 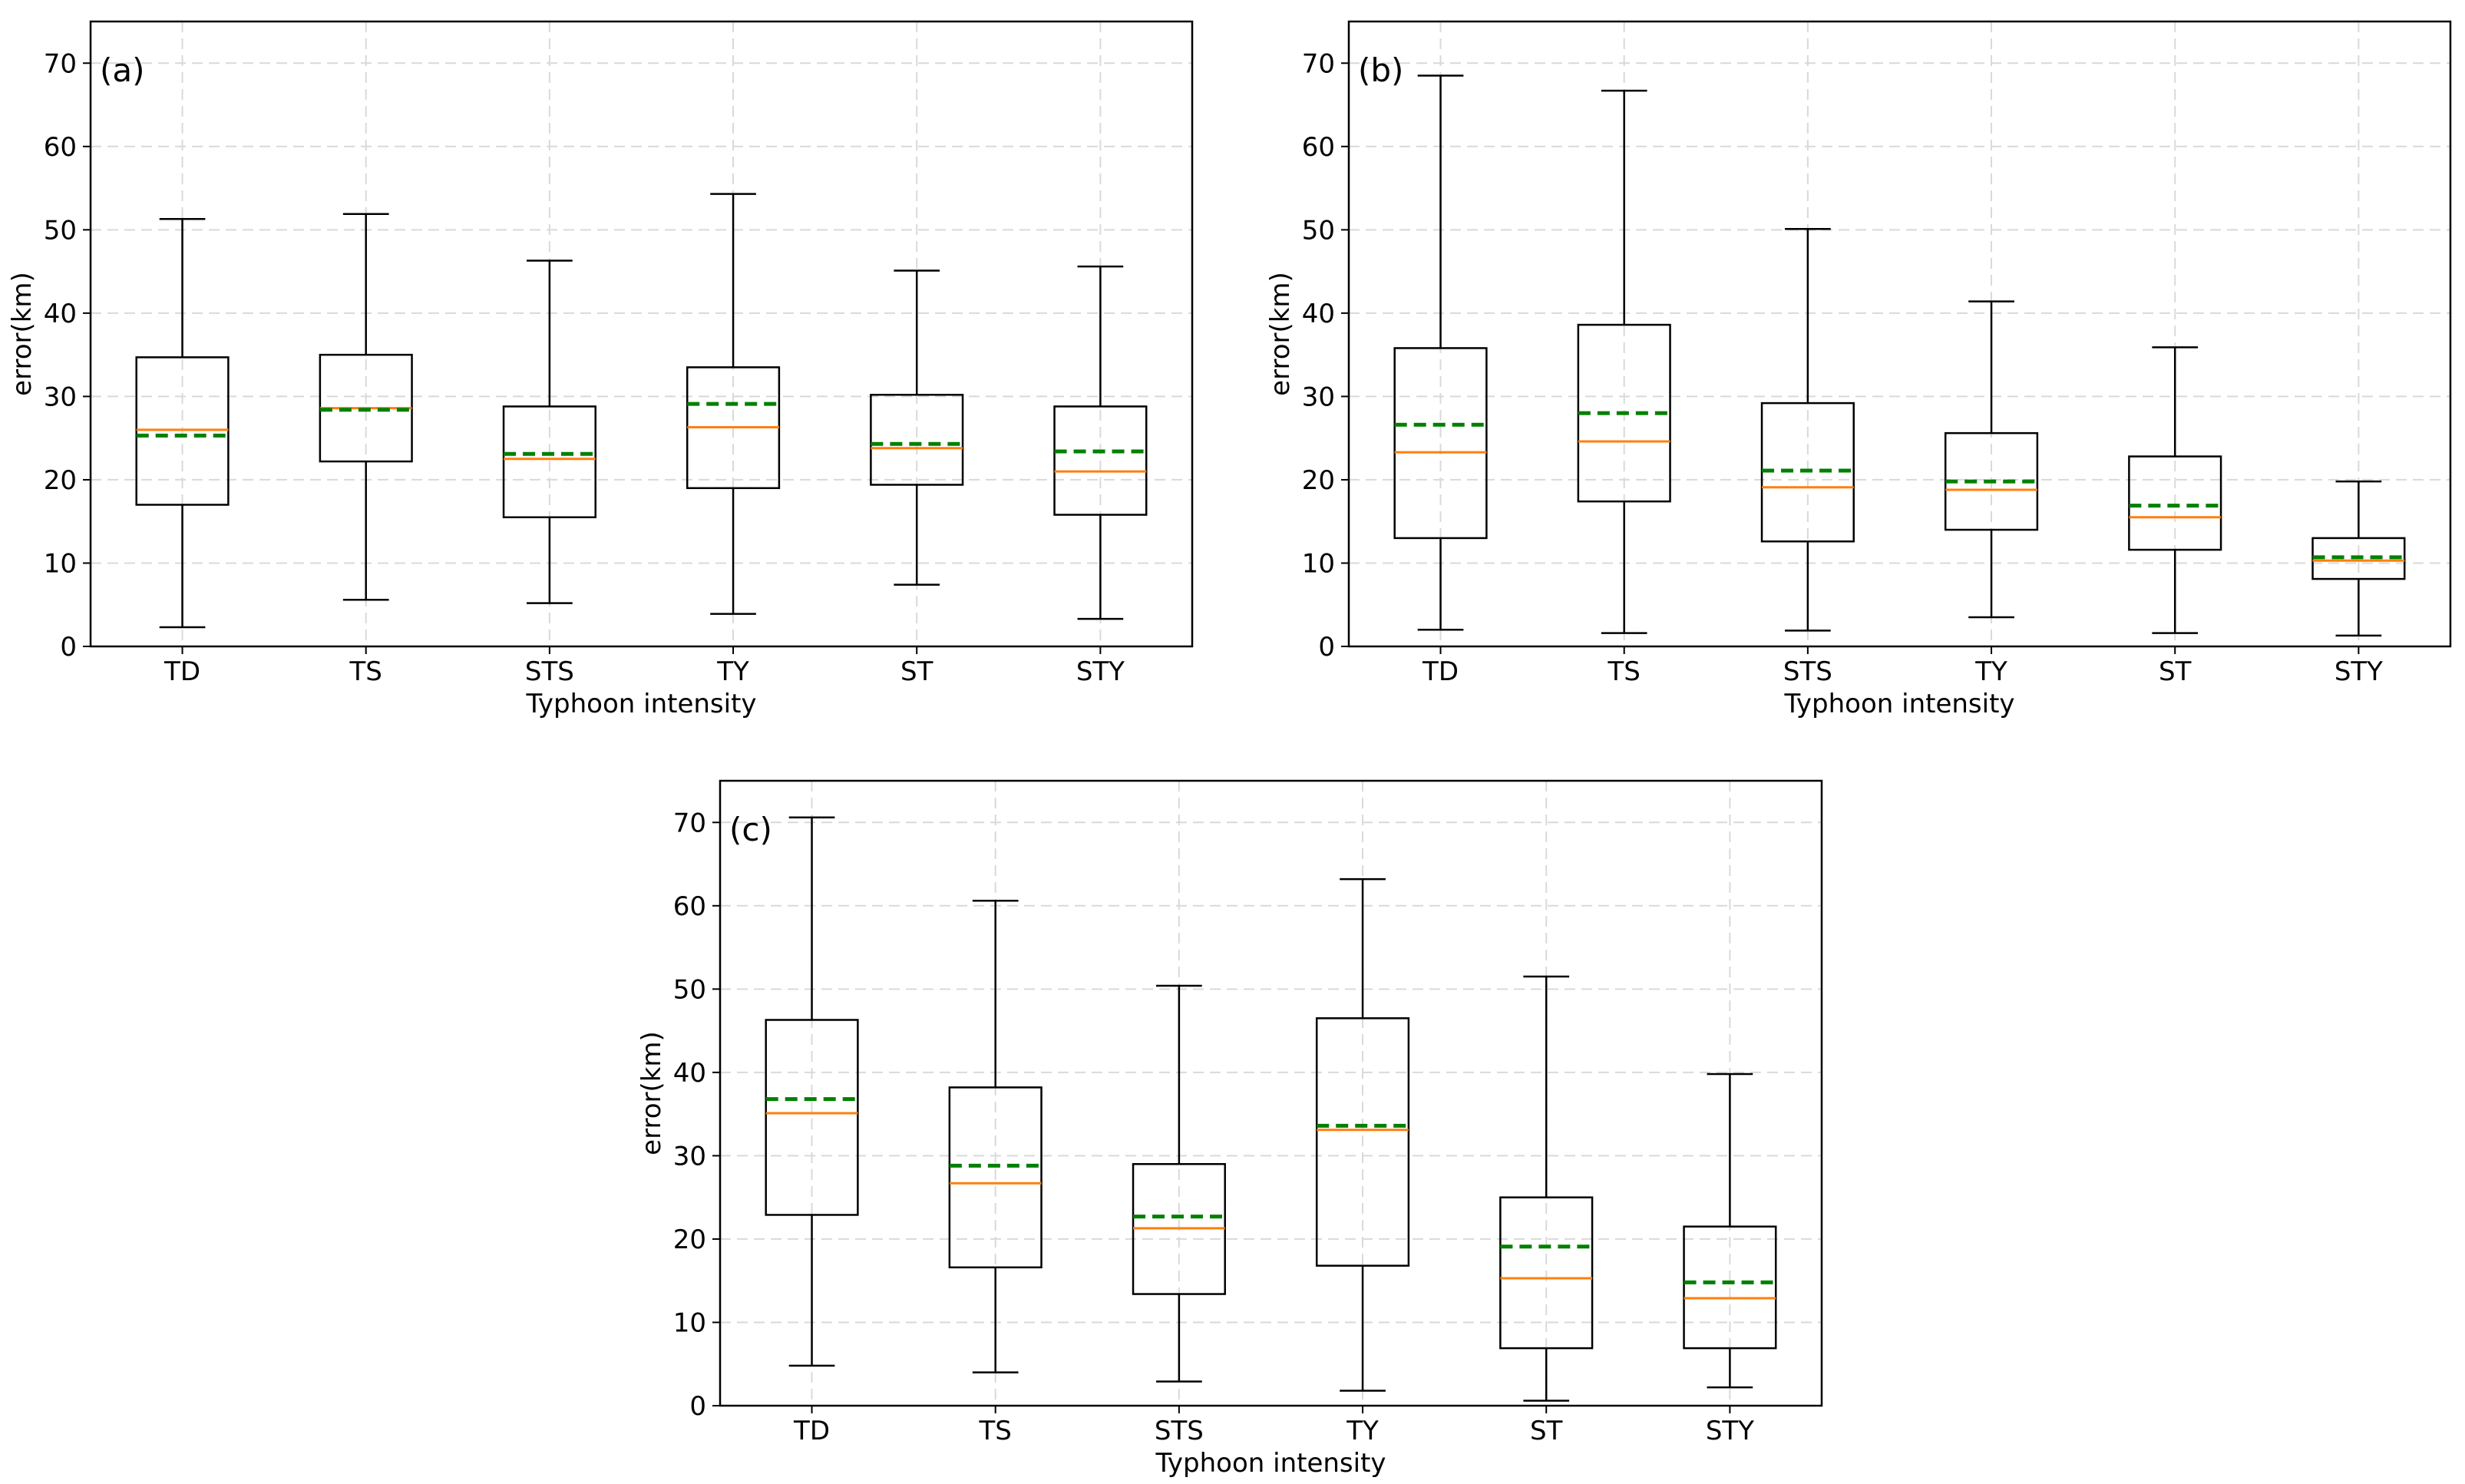 What do you see at coordinates (122, 70) in the screenshot?
I see `panel-label: (a)` at bounding box center [122, 70].